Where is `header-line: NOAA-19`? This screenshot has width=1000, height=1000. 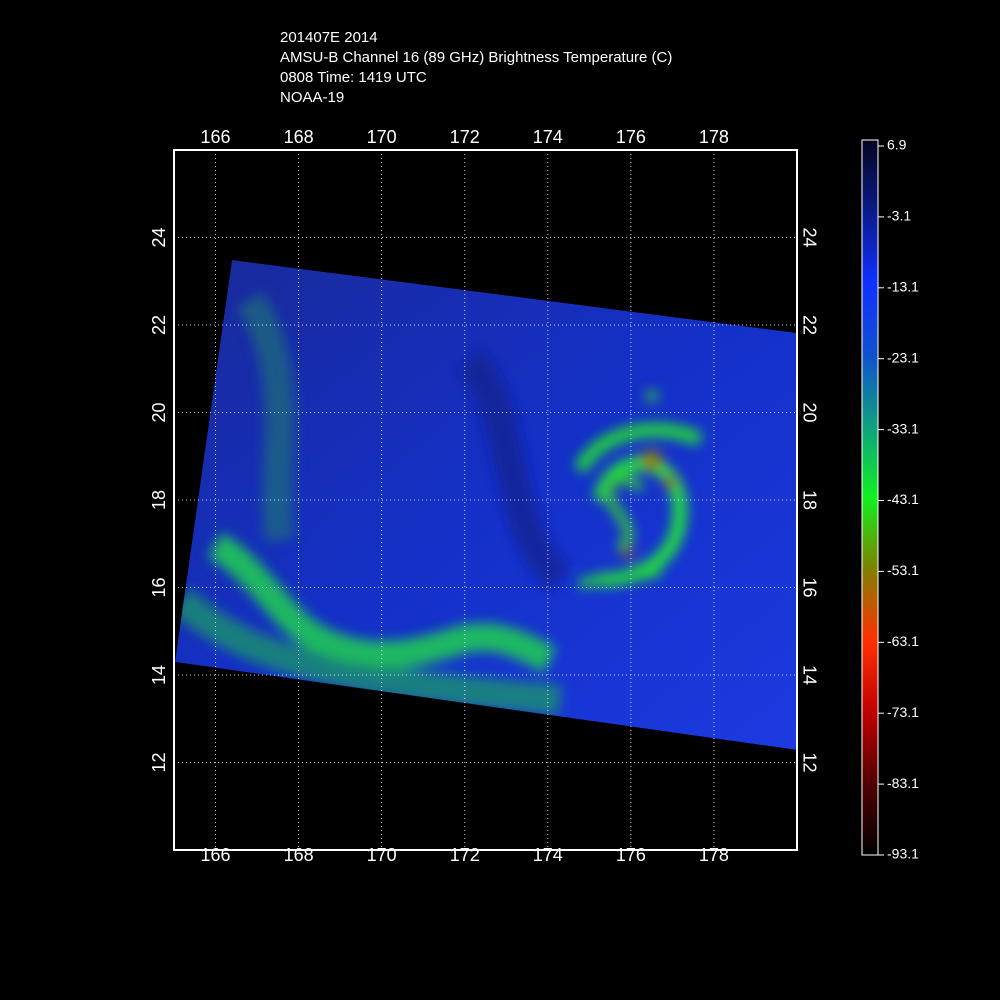 header-line: NOAA-19 is located at coordinates (312, 97).